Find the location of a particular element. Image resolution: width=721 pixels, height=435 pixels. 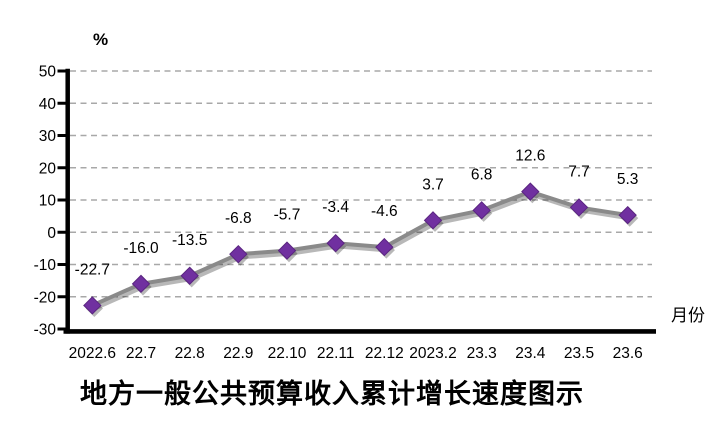

x-axis-title: 月份 is located at coordinates (688, 315).